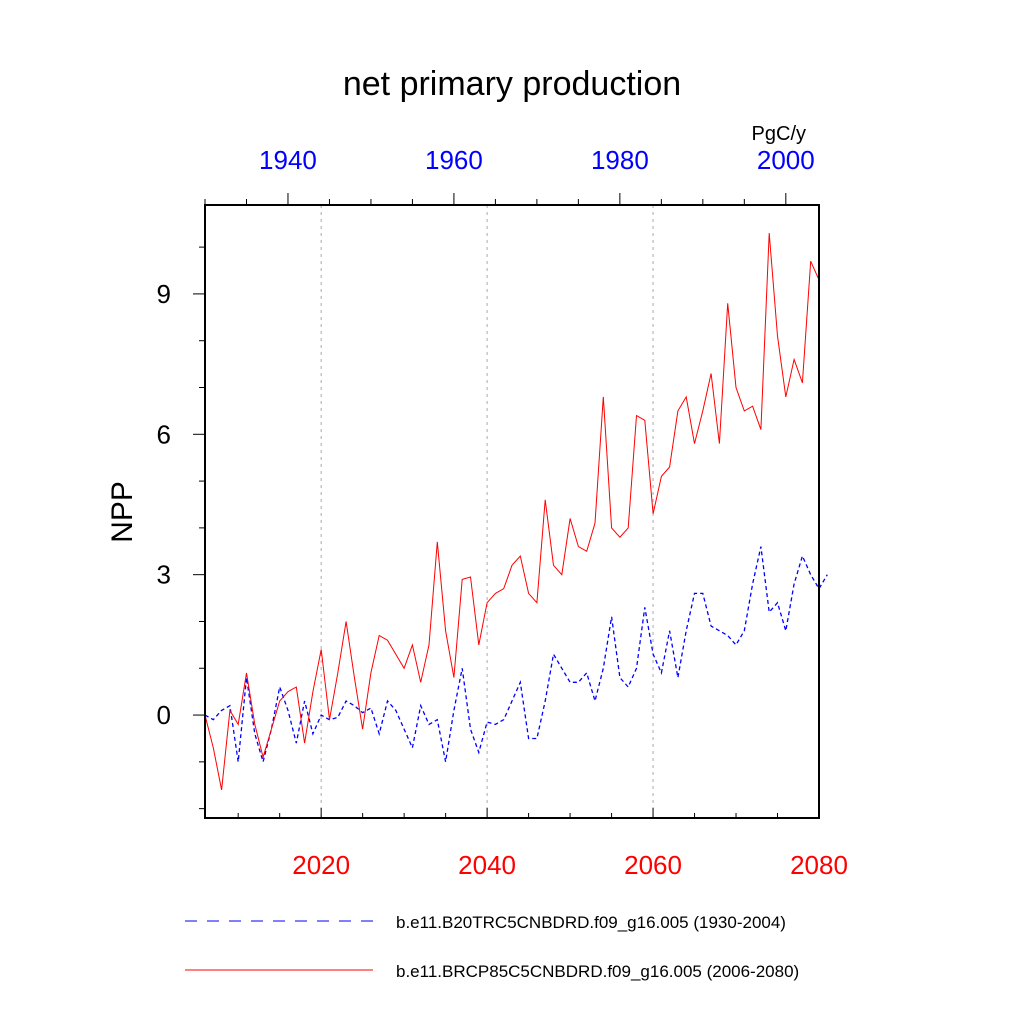 The height and width of the screenshot is (1024, 1024). What do you see at coordinates (164, 434) in the screenshot?
I see `y-tick-label: 6` at bounding box center [164, 434].